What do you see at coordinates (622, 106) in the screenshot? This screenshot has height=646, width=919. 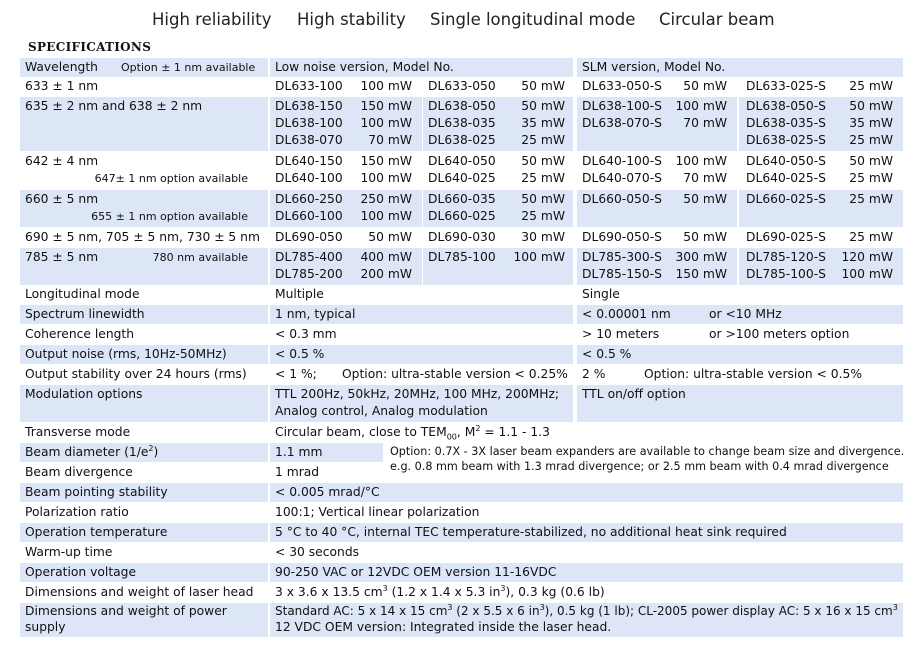 I see `model-number: DL638-100-S` at bounding box center [622, 106].